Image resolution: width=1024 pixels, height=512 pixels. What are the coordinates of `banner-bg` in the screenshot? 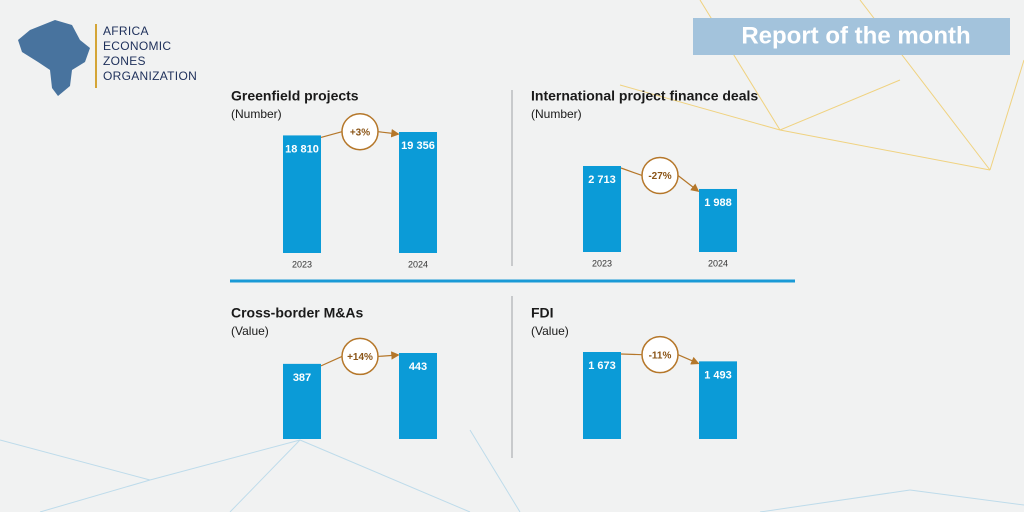 It's located at (851, 36).